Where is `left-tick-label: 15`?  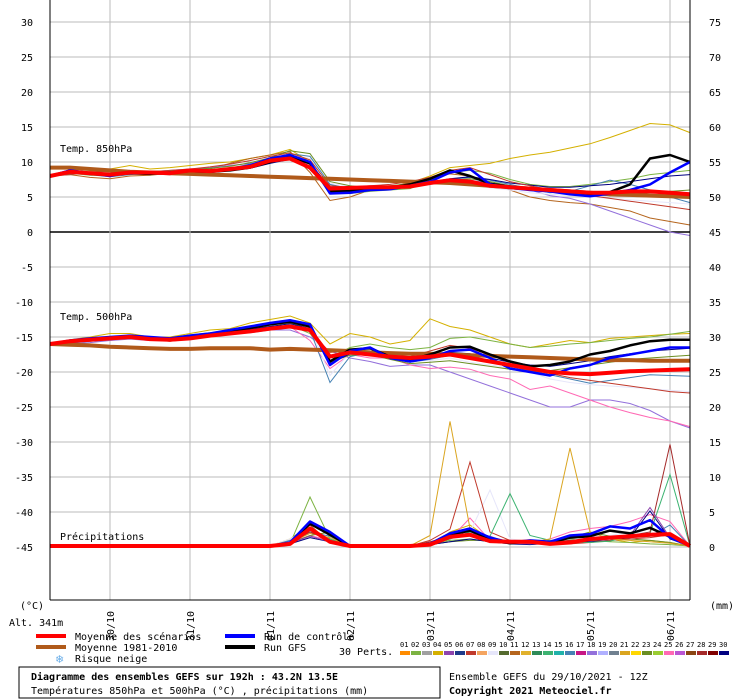
left-tick-label: 15 is located at coordinates (27, 128).